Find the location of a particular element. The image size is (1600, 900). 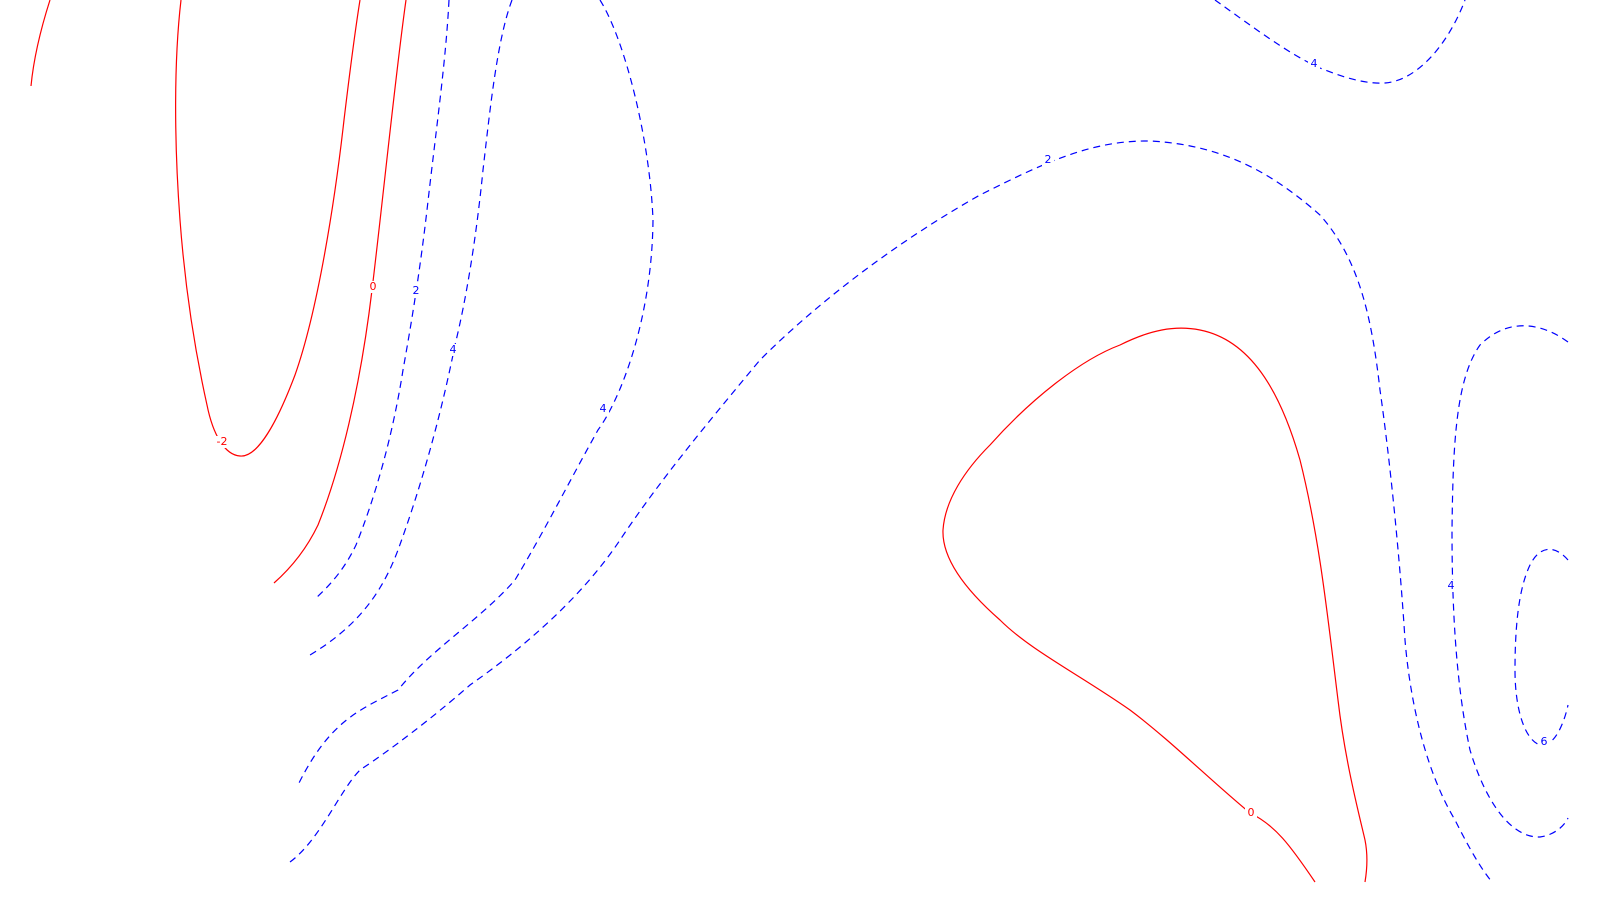

contour-label: 6 is located at coordinates (1544, 741).